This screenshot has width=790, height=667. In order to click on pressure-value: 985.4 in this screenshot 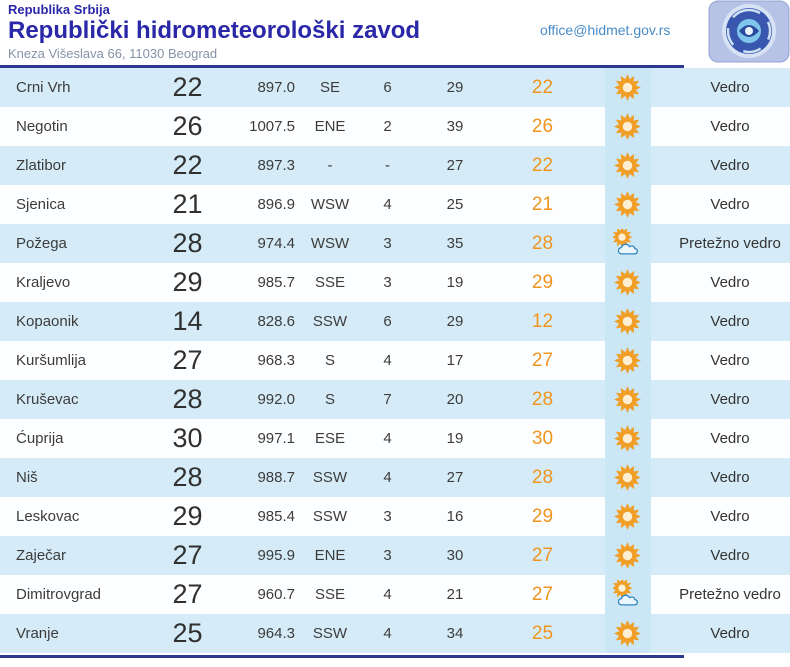, I will do `click(276, 516)`.